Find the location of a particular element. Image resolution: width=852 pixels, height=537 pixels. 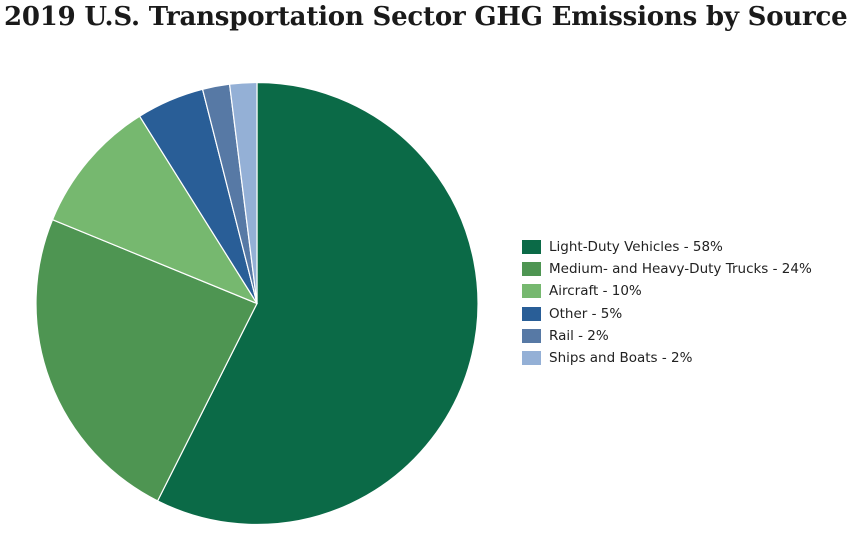

legend-item-other: Other - 5% is located at coordinates (667, 314).